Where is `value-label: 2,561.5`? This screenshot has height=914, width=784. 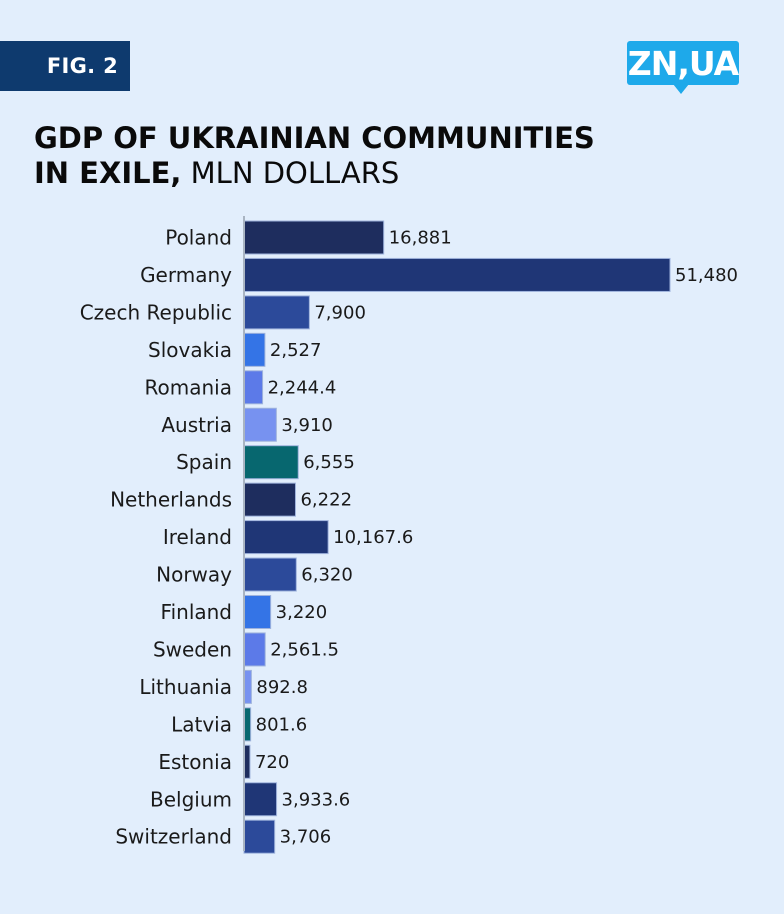 value-label: 2,561.5 is located at coordinates (304, 649).